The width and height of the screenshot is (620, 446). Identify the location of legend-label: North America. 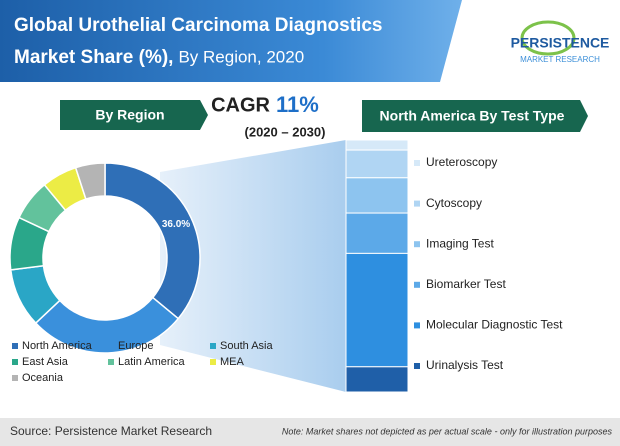
(57, 346).